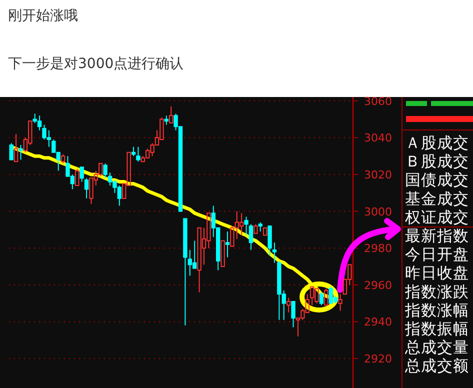 The image size is (473, 388). Describe the element at coordinates (378, 359) in the screenshot. I see `y-tick-label: 2920` at that location.